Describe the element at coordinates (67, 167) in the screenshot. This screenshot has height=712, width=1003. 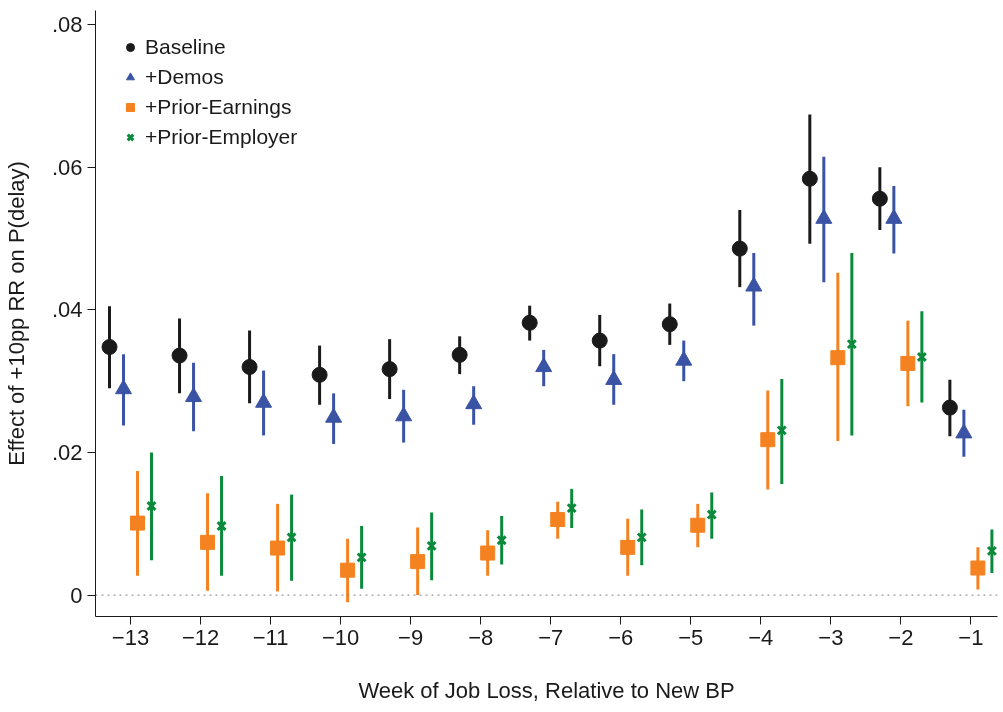
I see `y-tick-label: .06` at that location.